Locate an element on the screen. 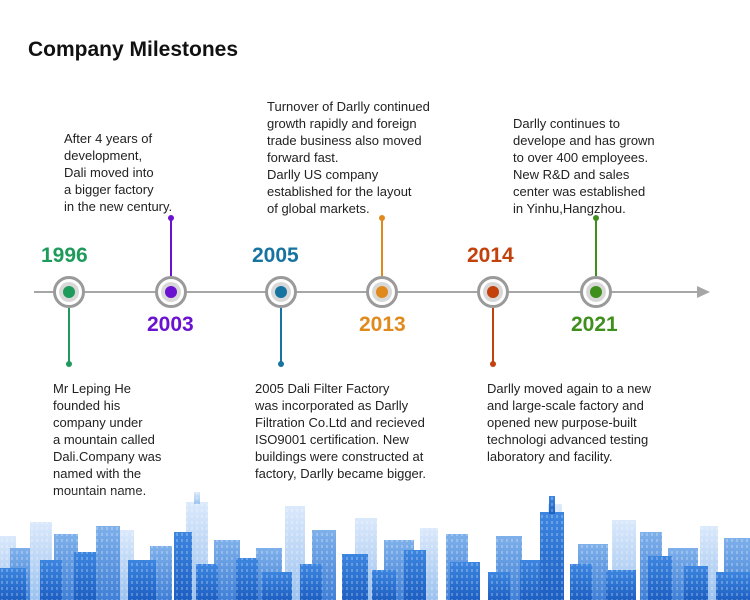 Image resolution: width=750 pixels, height=600 pixels. milestone-year: 2005 is located at coordinates (275, 255).